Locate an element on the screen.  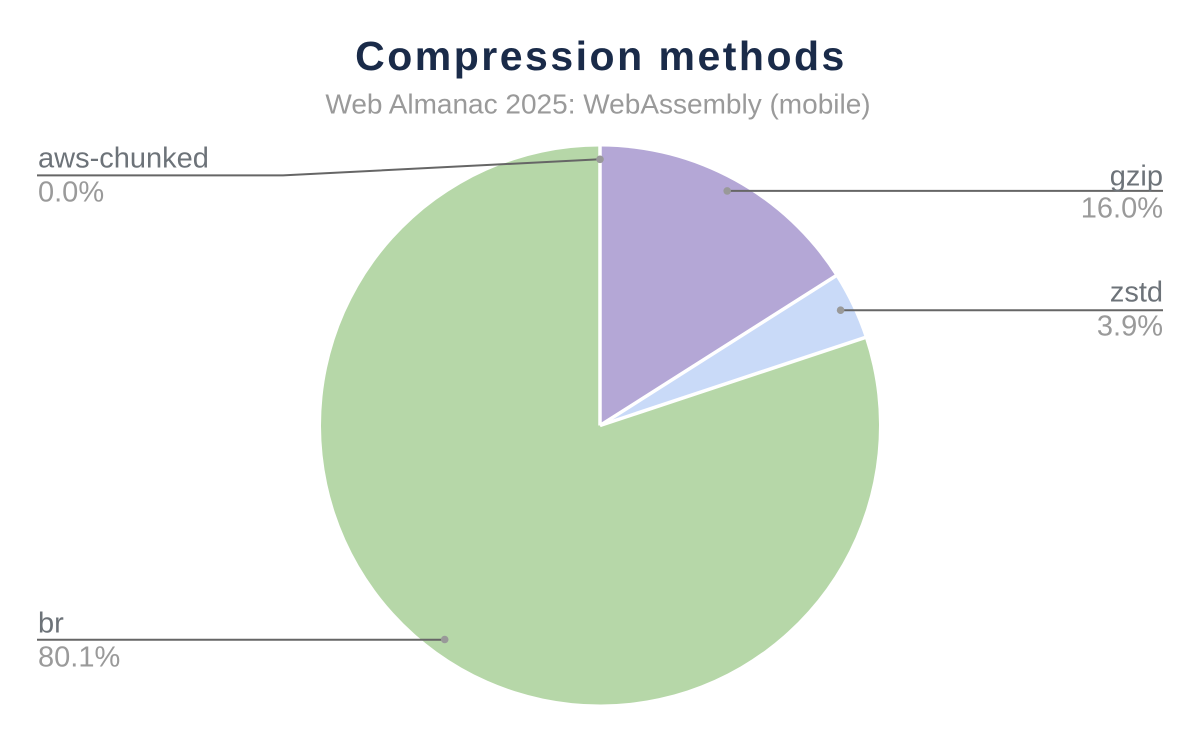
svg-text: 80.1% is located at coordinates (79, 657).